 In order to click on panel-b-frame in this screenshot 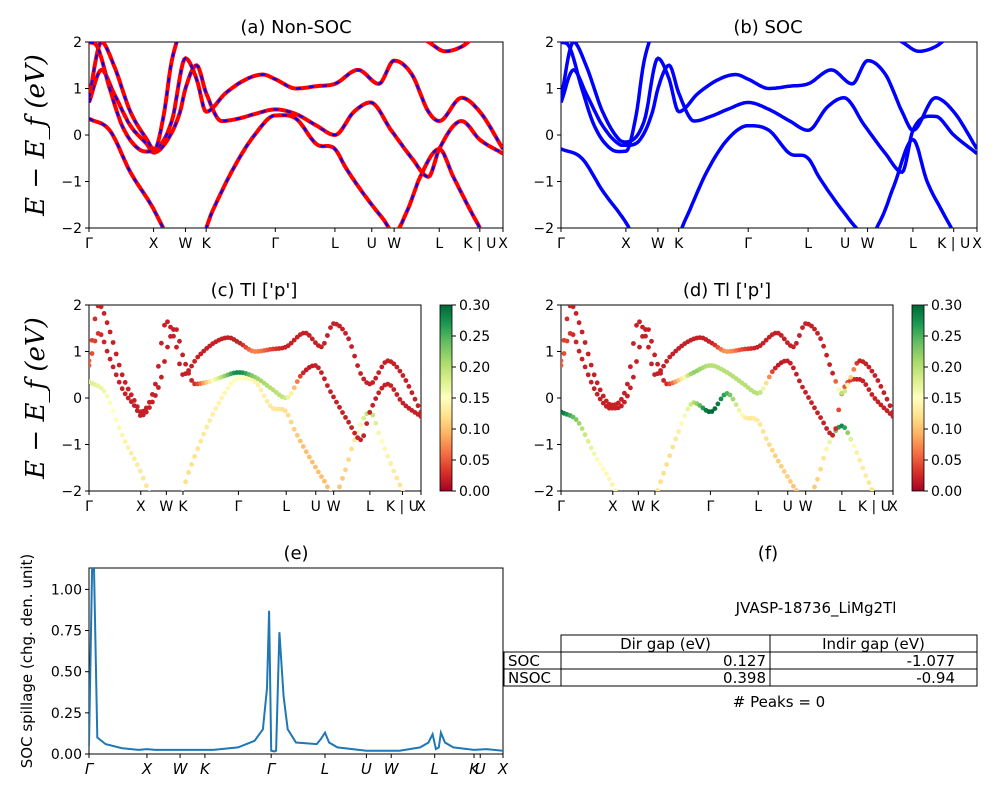, I will do `click(769, 135)`.